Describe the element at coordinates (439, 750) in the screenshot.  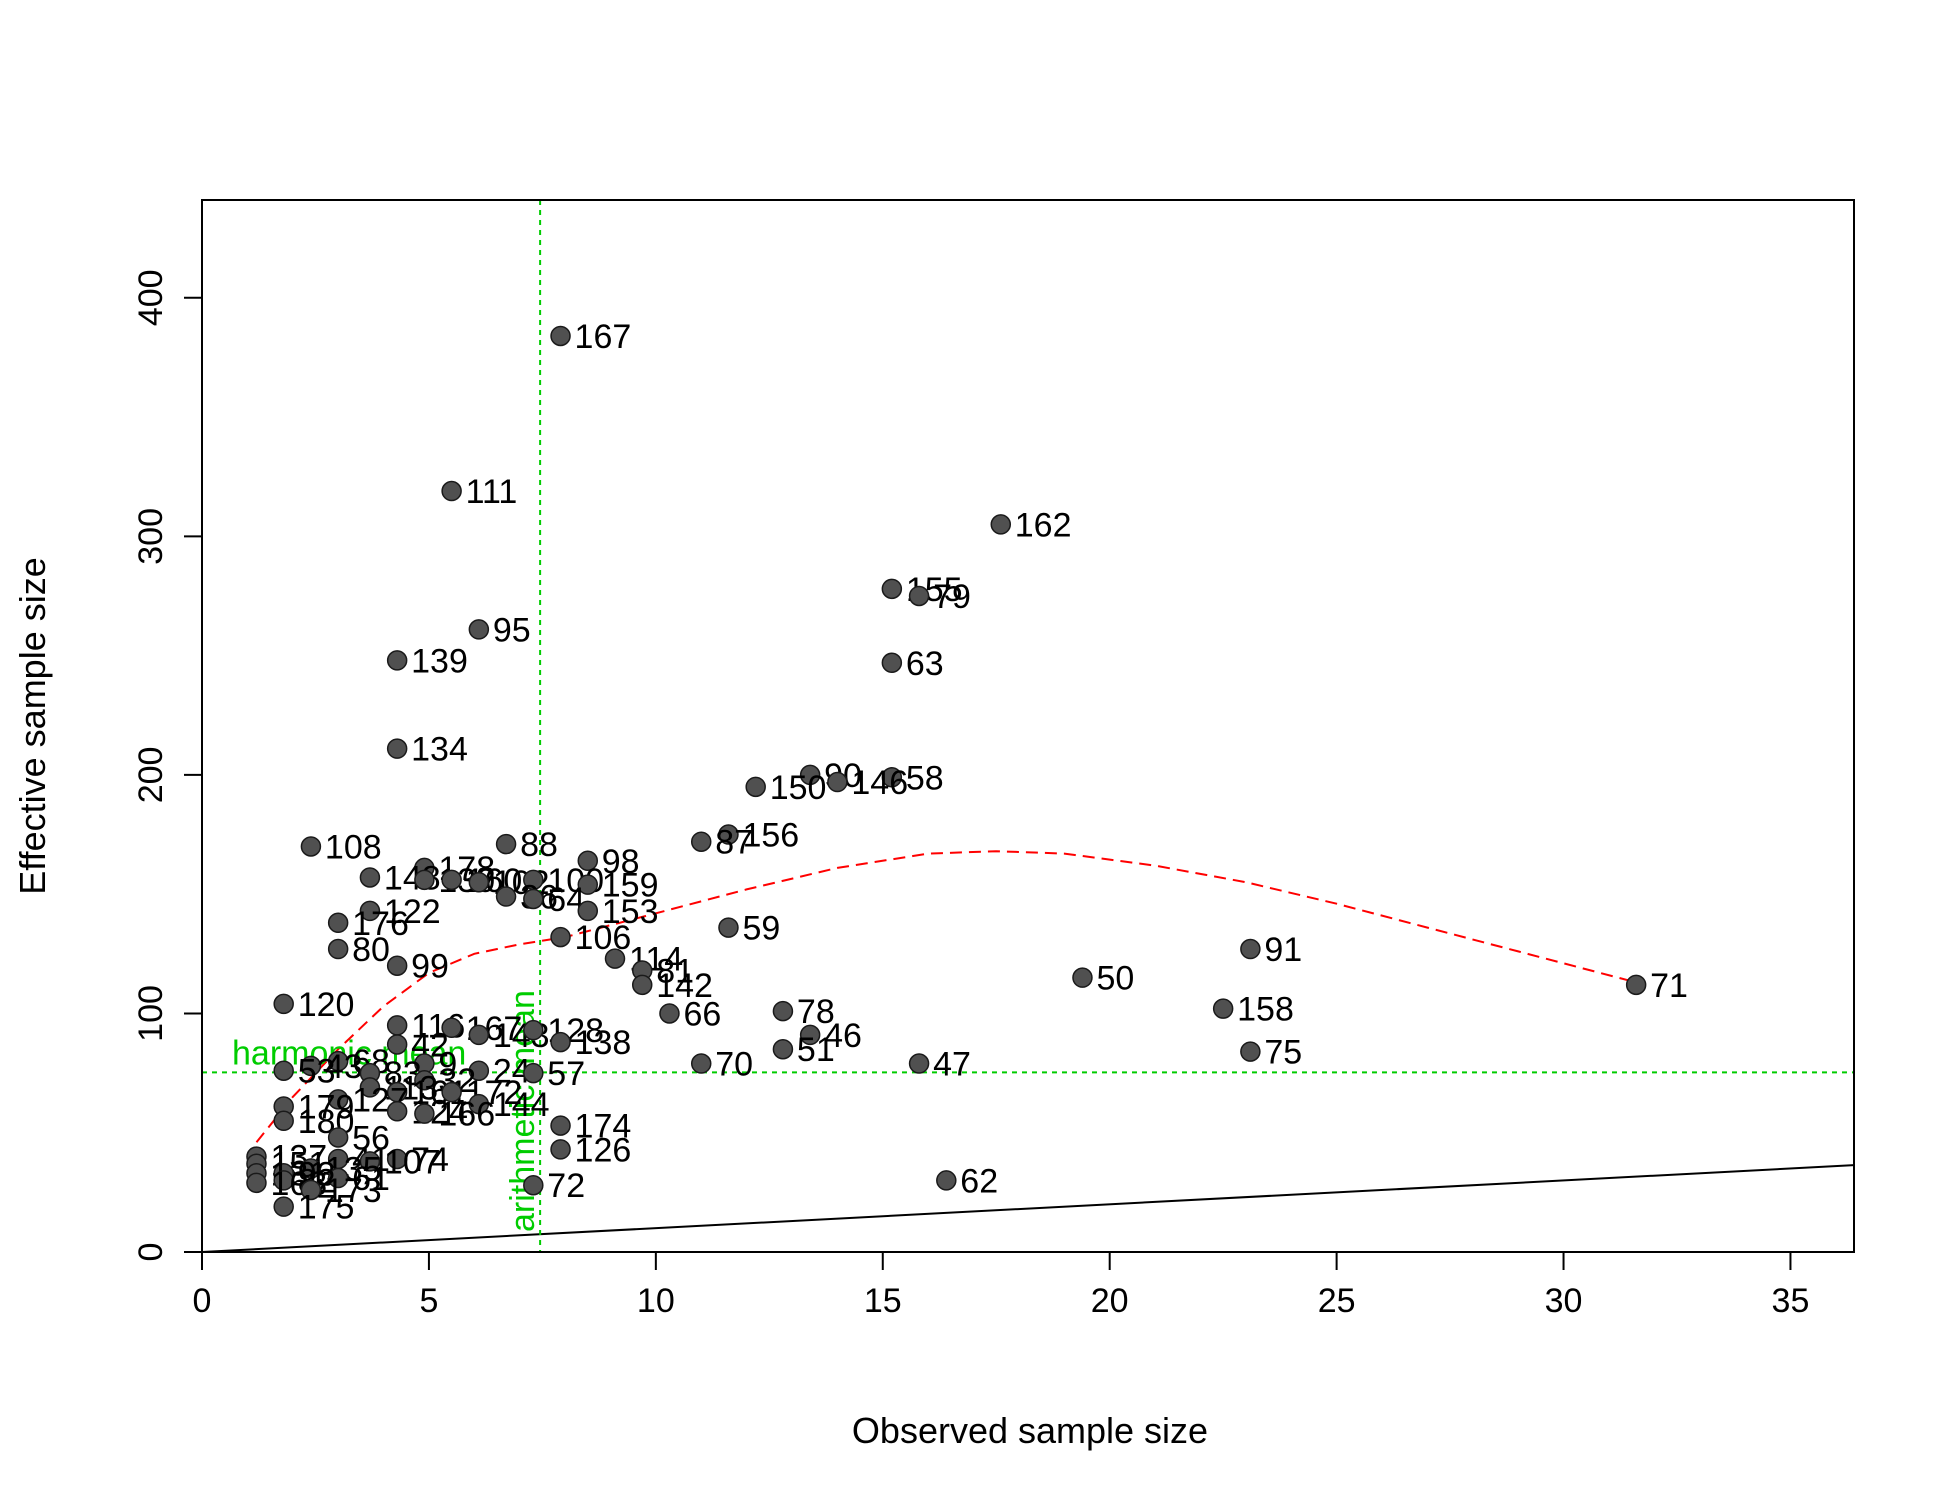
I see `data-point-label: 134` at that location.